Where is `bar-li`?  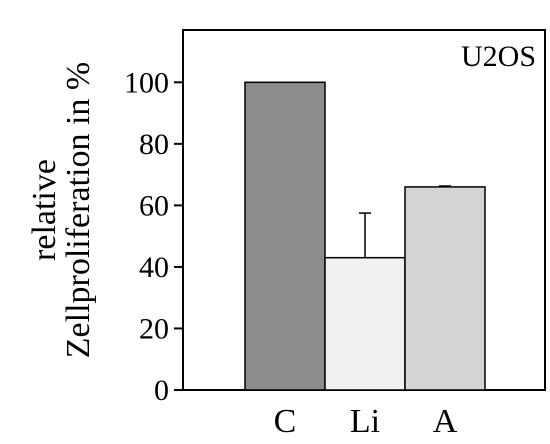
bar-li is located at coordinates (365, 323).